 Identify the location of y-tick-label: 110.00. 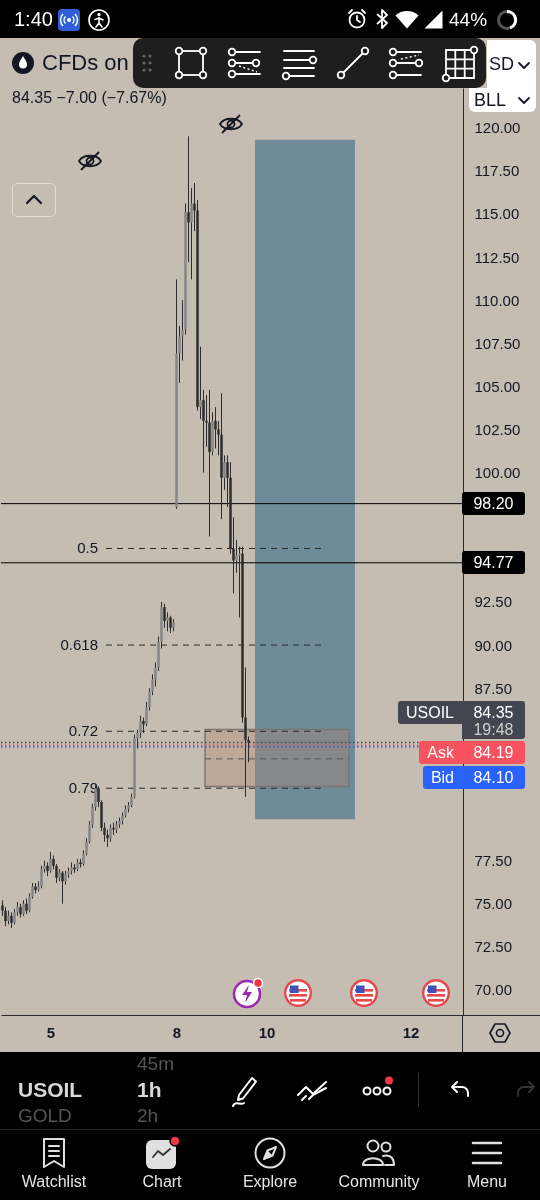
(497, 300).